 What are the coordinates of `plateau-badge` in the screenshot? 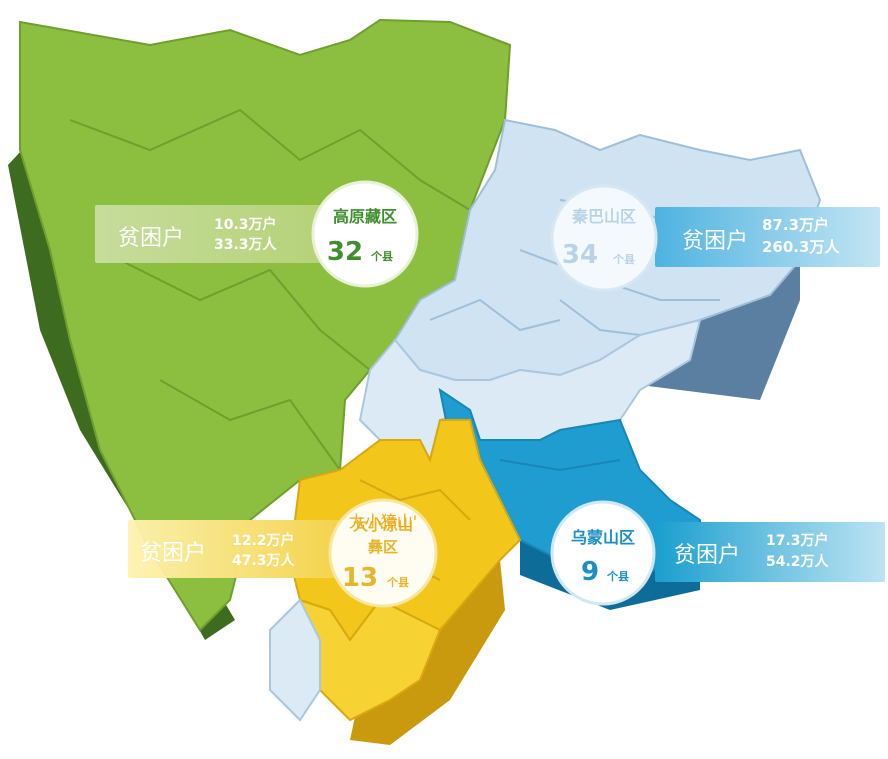 It's located at (365, 234).